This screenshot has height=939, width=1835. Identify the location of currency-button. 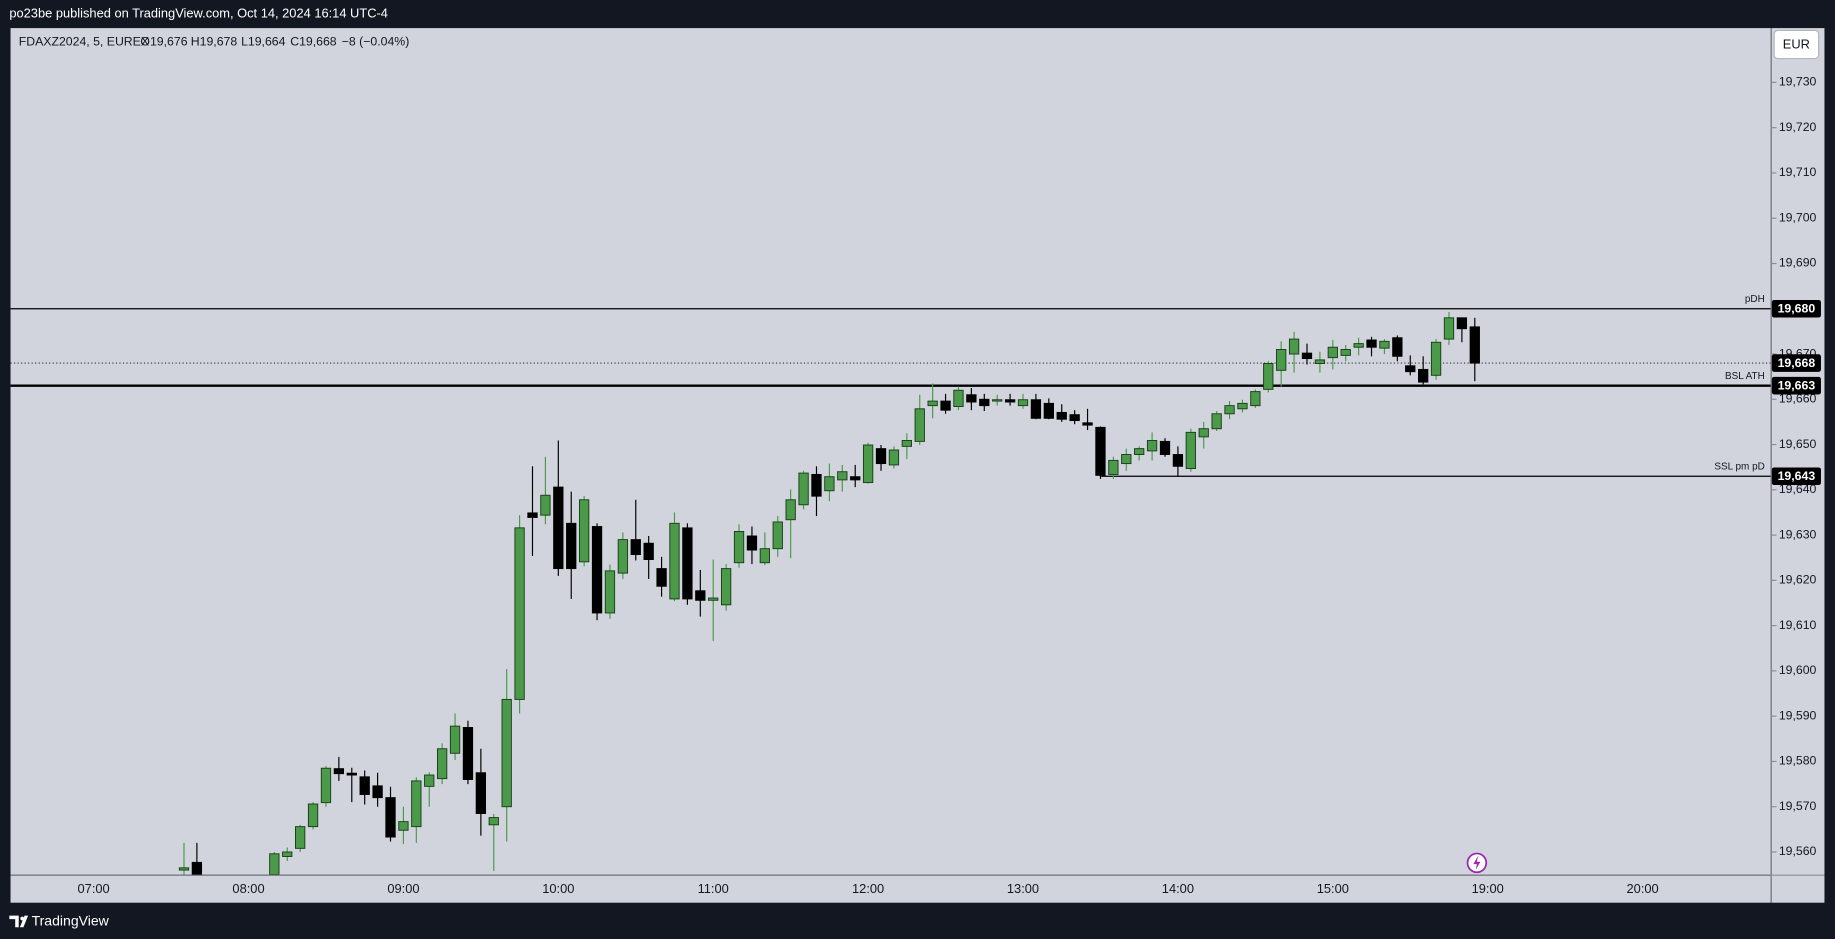
(1796, 44).